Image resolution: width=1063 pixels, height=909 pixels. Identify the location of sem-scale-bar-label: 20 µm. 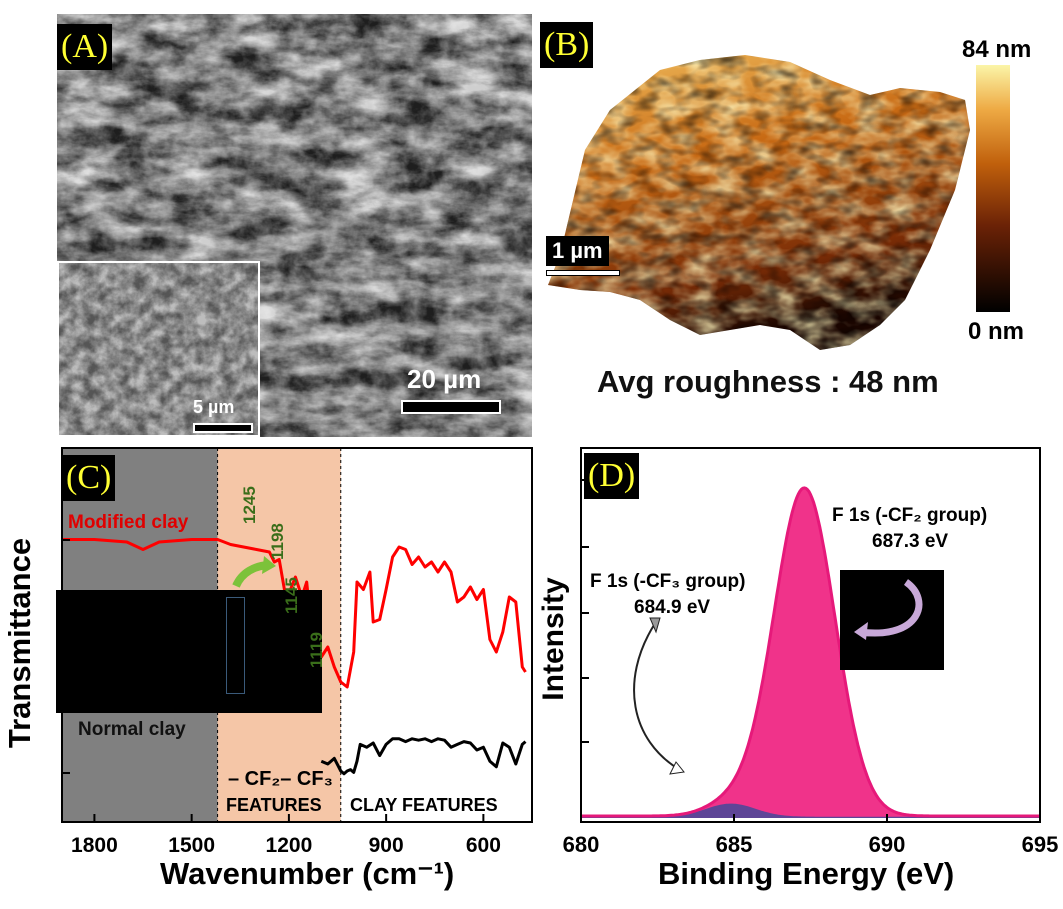
(444, 379).